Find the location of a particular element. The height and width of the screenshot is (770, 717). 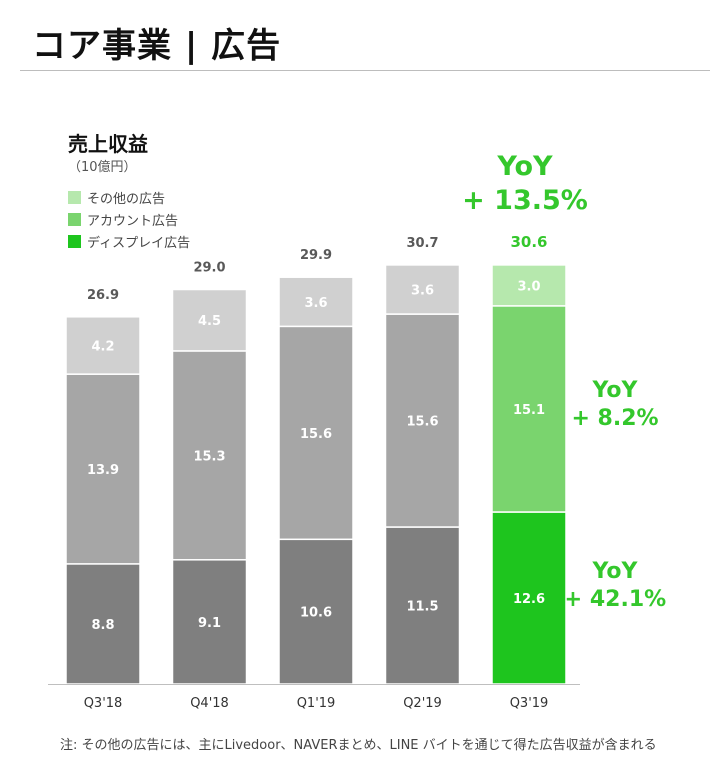

legend-label-display: ディスプレイ広告 is located at coordinates (139, 243).